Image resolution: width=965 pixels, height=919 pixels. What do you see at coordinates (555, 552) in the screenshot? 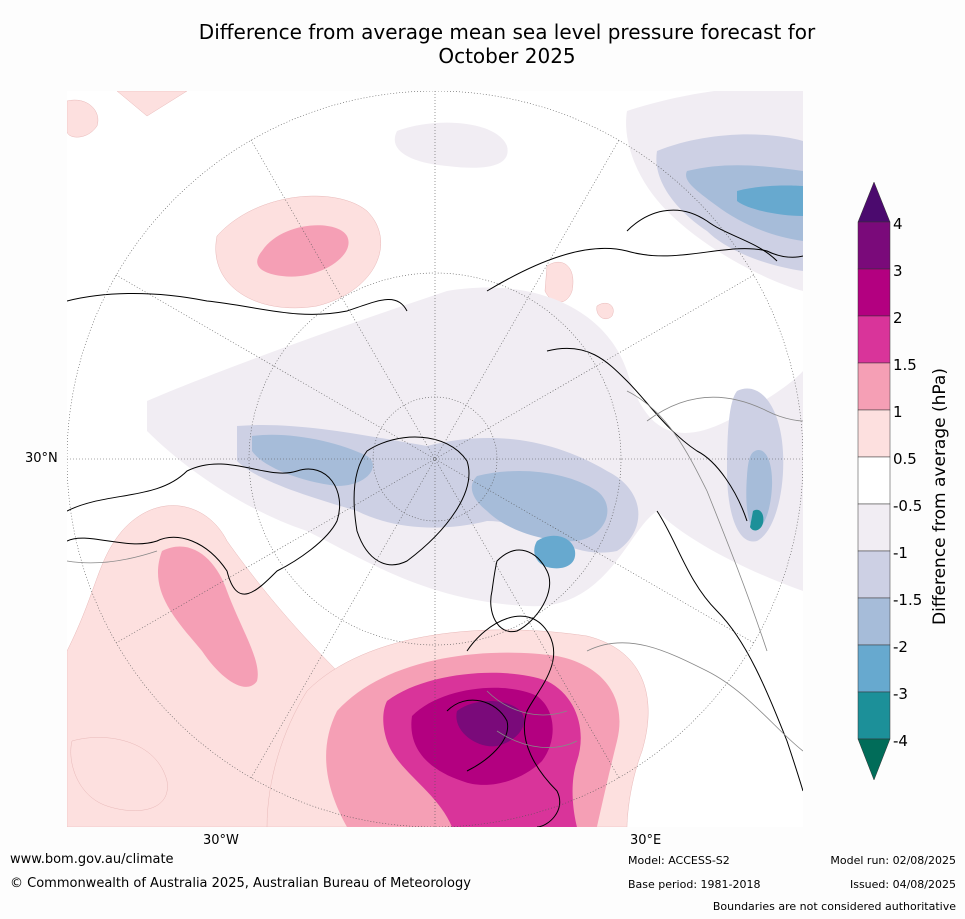
I see `anomaly-scandinavia-core` at bounding box center [555, 552].